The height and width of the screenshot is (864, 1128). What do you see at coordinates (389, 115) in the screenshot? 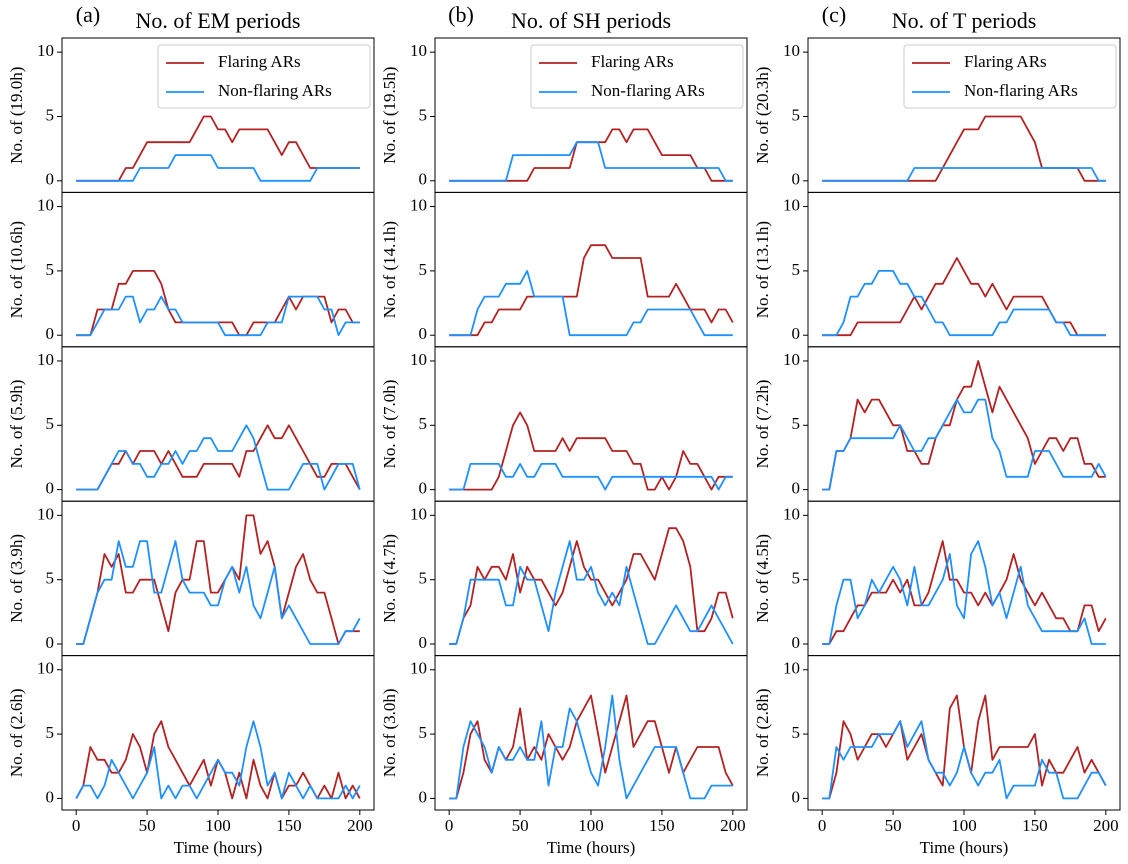
I see `y-axis-label: No. of (19.5h)` at bounding box center [389, 115].